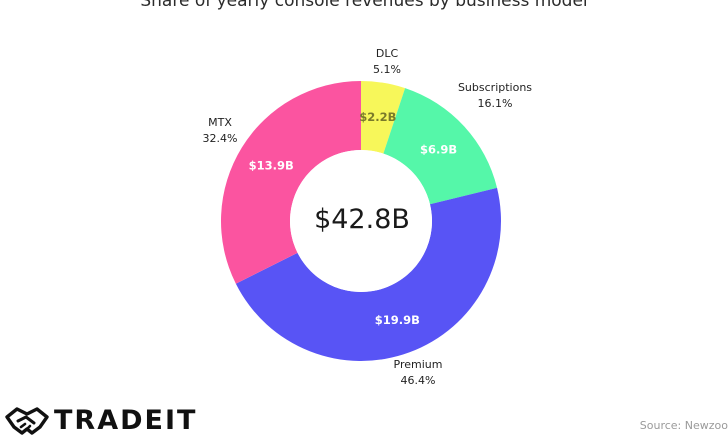 The width and height of the screenshot is (728, 437). I want to click on slice-mtx, so click(291, 182).